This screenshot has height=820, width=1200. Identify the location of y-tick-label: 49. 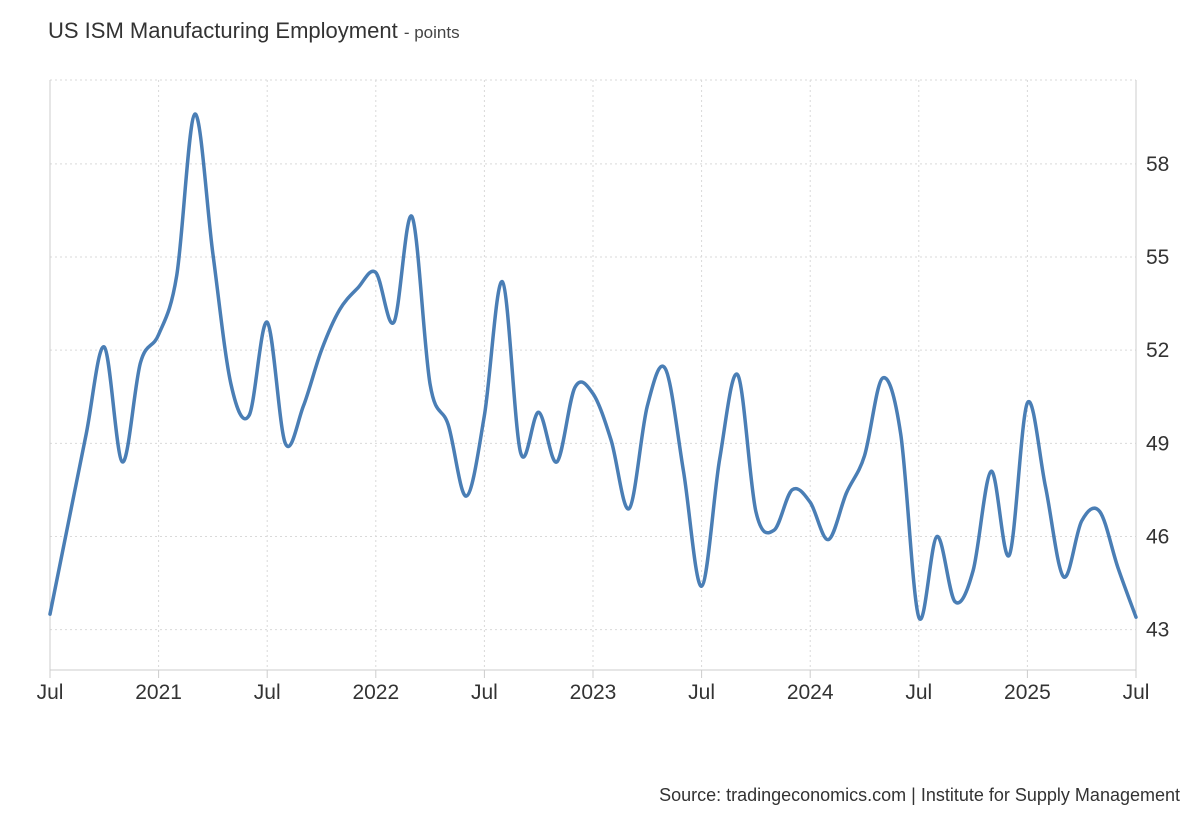
(1157, 443).